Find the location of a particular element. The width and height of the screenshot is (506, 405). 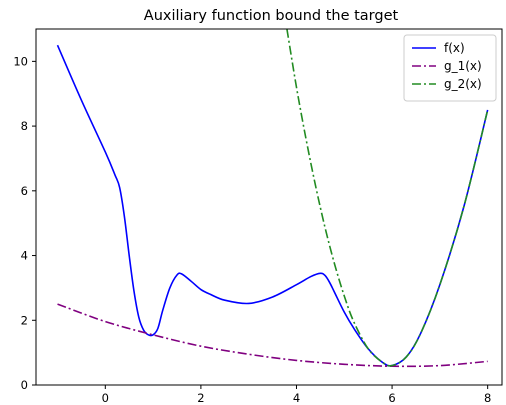

legend-label-2: g_1(x) is located at coordinates (463, 66).